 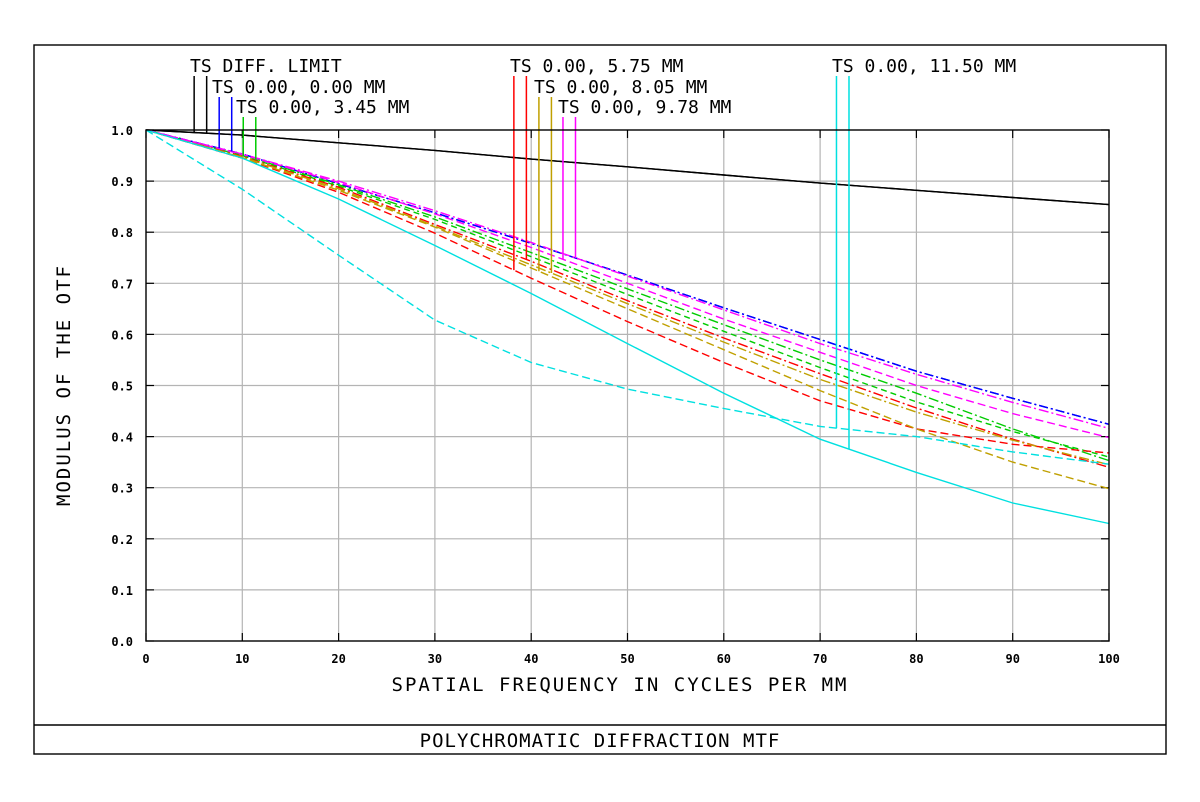 What do you see at coordinates (122, 387) in the screenshot?
I see `y-tick-label: 0.5` at bounding box center [122, 387].